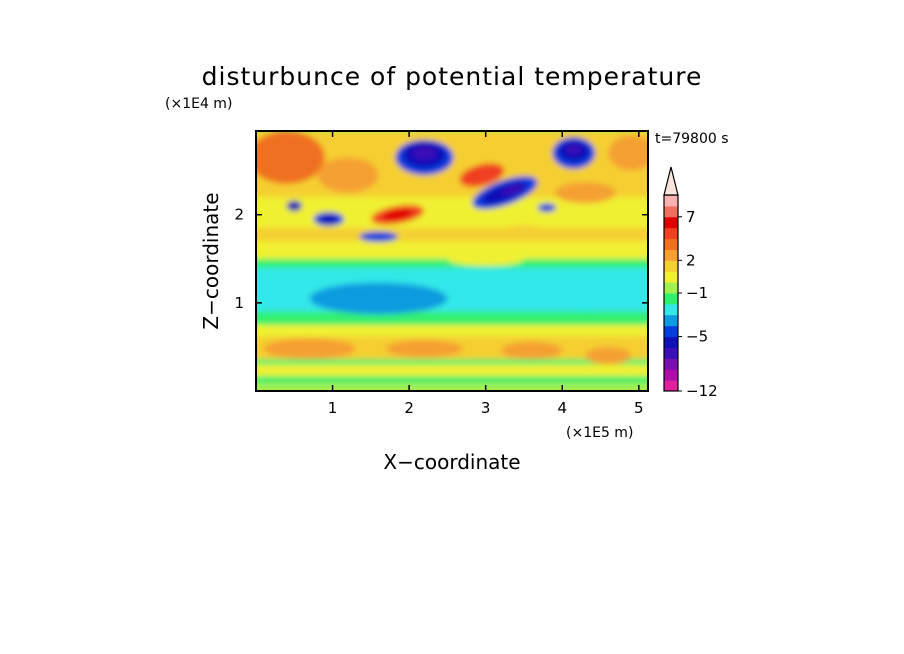 The width and height of the screenshot is (904, 654). Describe the element at coordinates (599, 433) in the screenshot. I see `x-unit-label: (×1E5 m)` at that location.